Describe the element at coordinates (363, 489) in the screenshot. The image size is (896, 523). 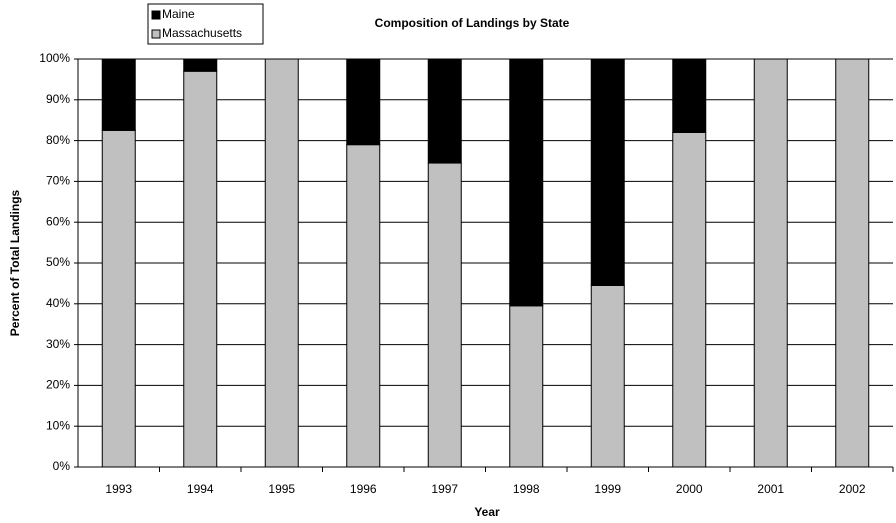
I see `x-tick-label: 1996` at that location.